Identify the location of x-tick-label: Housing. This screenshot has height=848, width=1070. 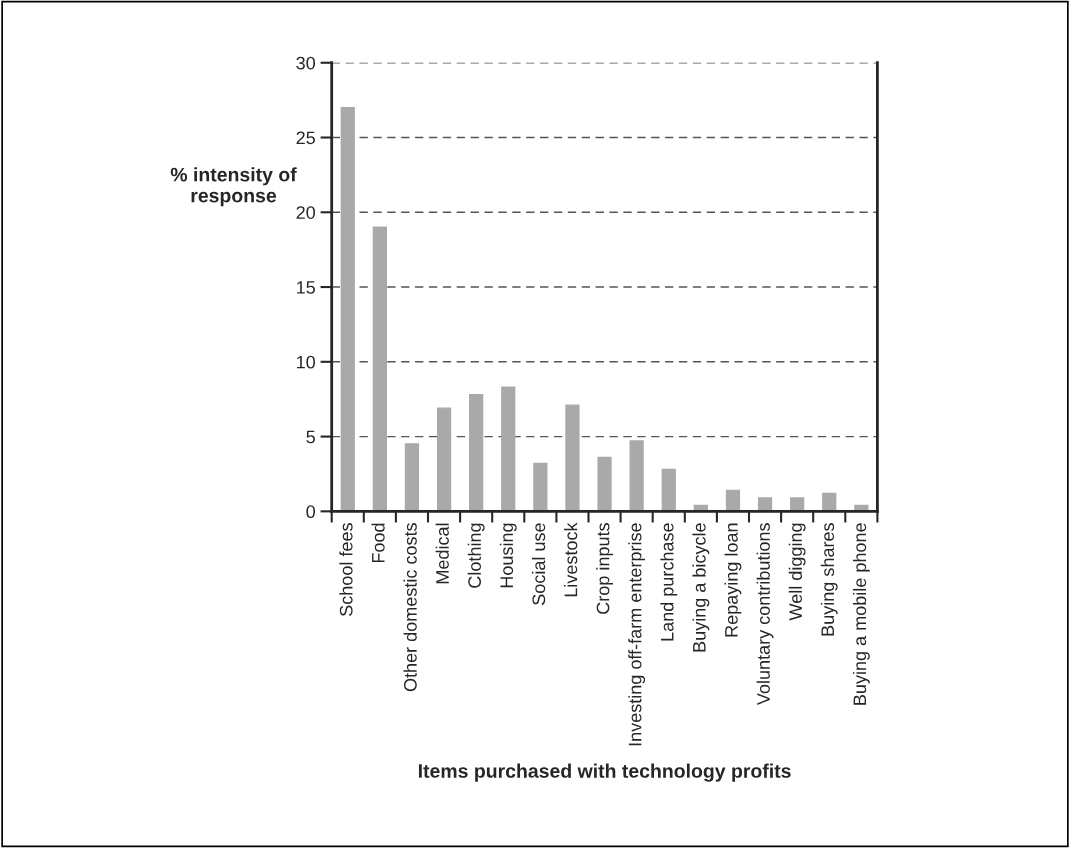
(508, 555).